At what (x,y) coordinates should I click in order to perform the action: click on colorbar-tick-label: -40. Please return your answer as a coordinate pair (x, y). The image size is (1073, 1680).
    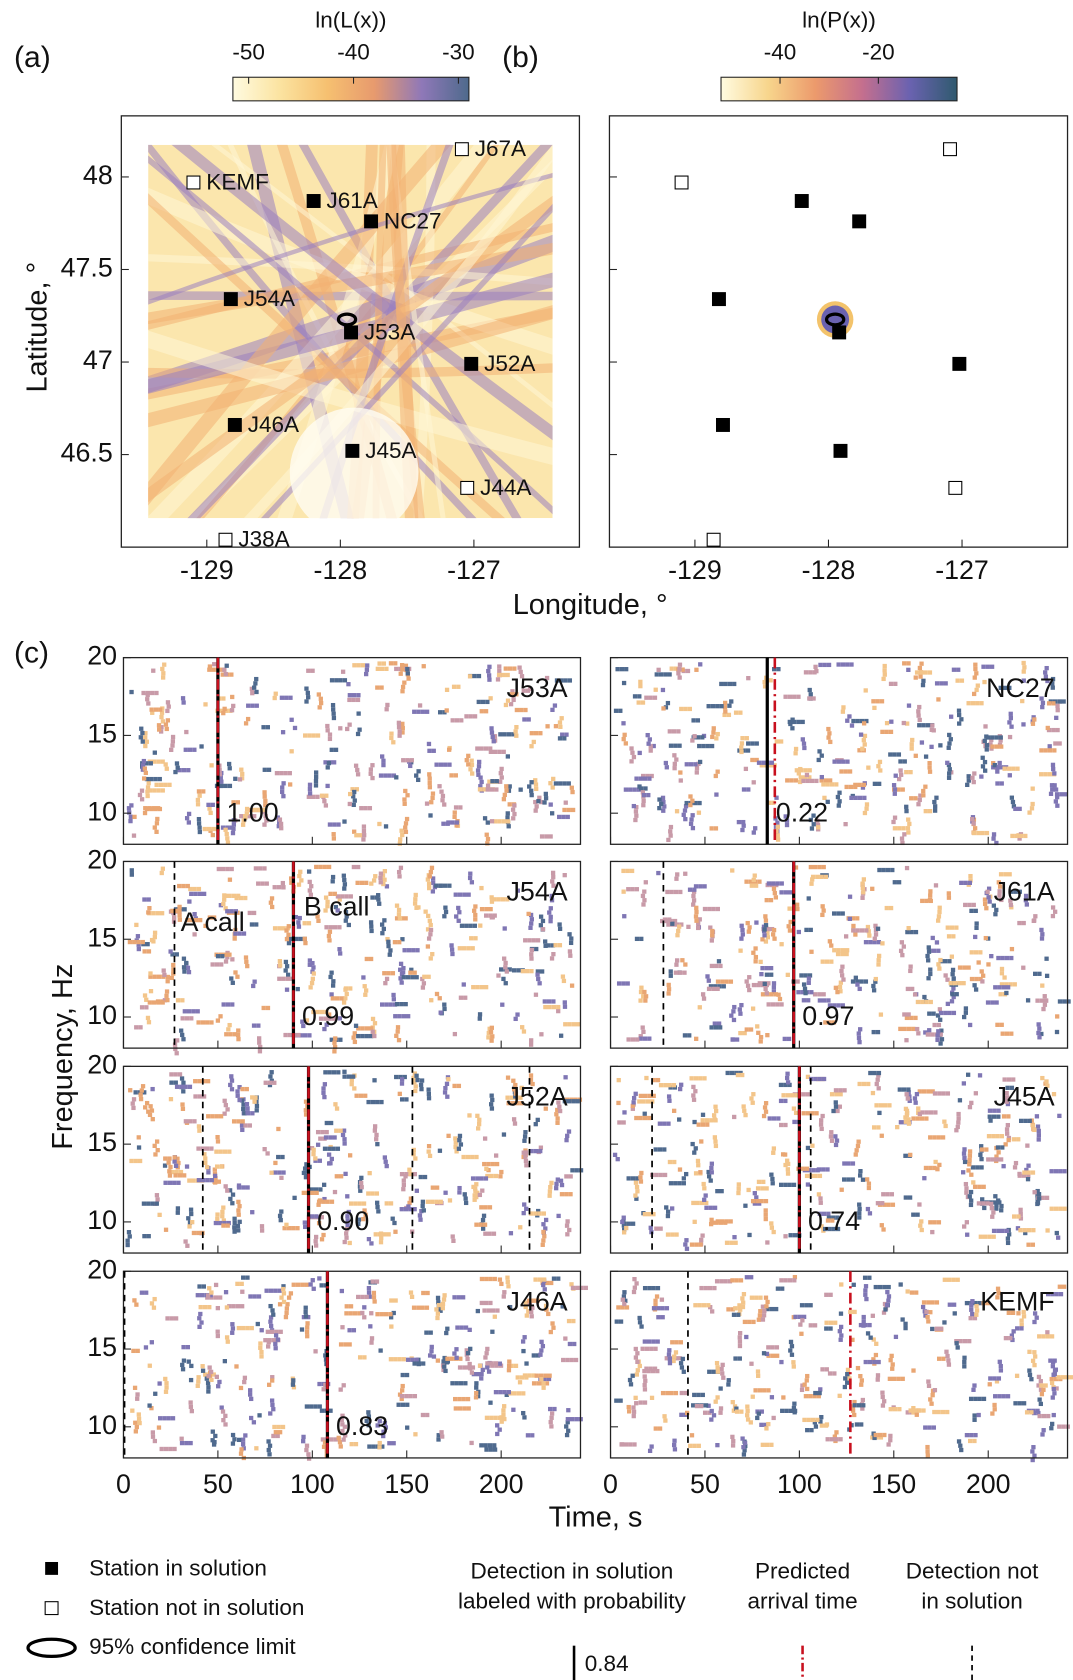
    Looking at the image, I should click on (780, 52).